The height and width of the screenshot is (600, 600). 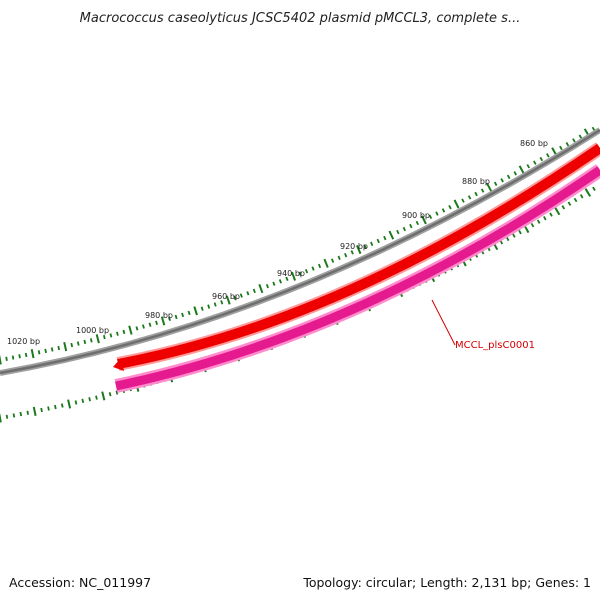 What do you see at coordinates (80, 582) in the screenshot?
I see `accession-text: Accession: NC_011997` at bounding box center [80, 582].